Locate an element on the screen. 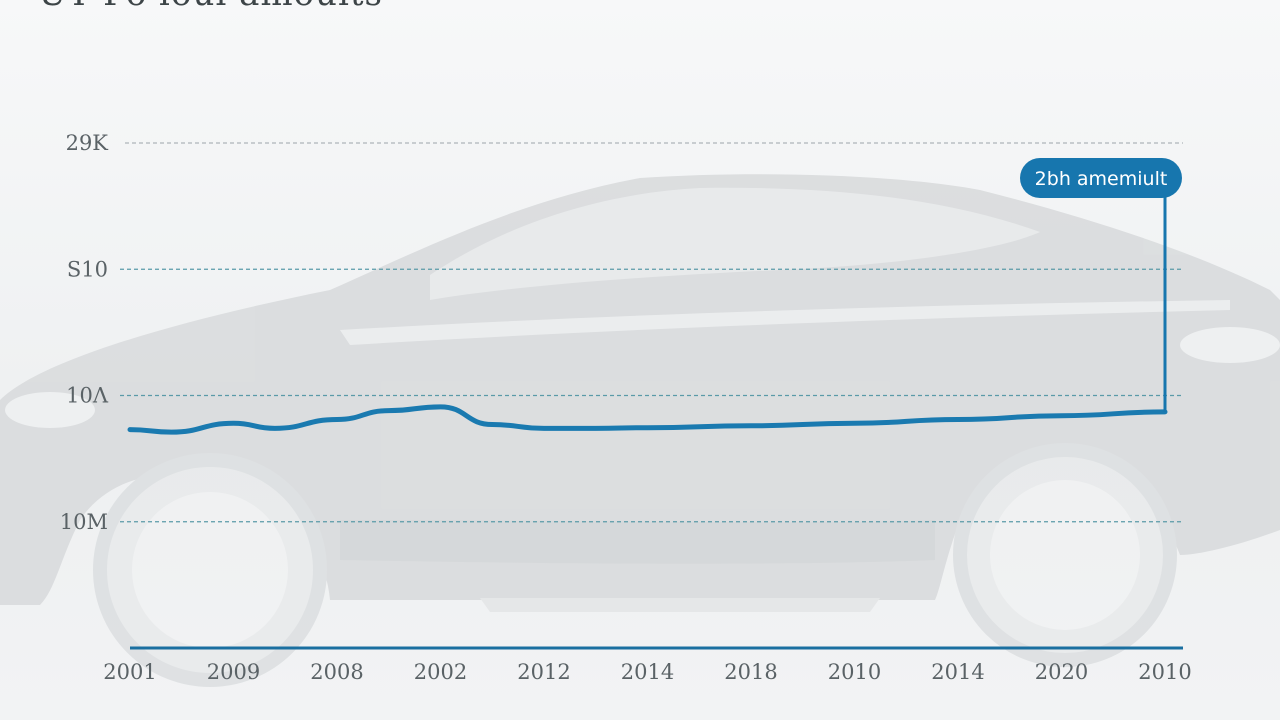  y-tick-label: 29K is located at coordinates (87, 143).